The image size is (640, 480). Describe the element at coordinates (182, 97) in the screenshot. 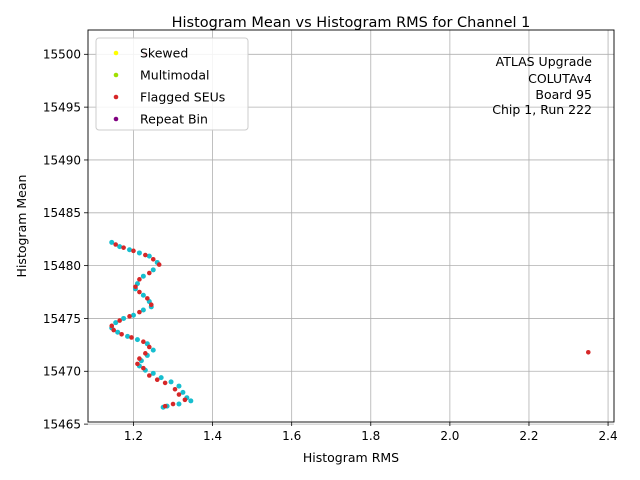

I see `legend-label: Flagged SEUs` at that location.